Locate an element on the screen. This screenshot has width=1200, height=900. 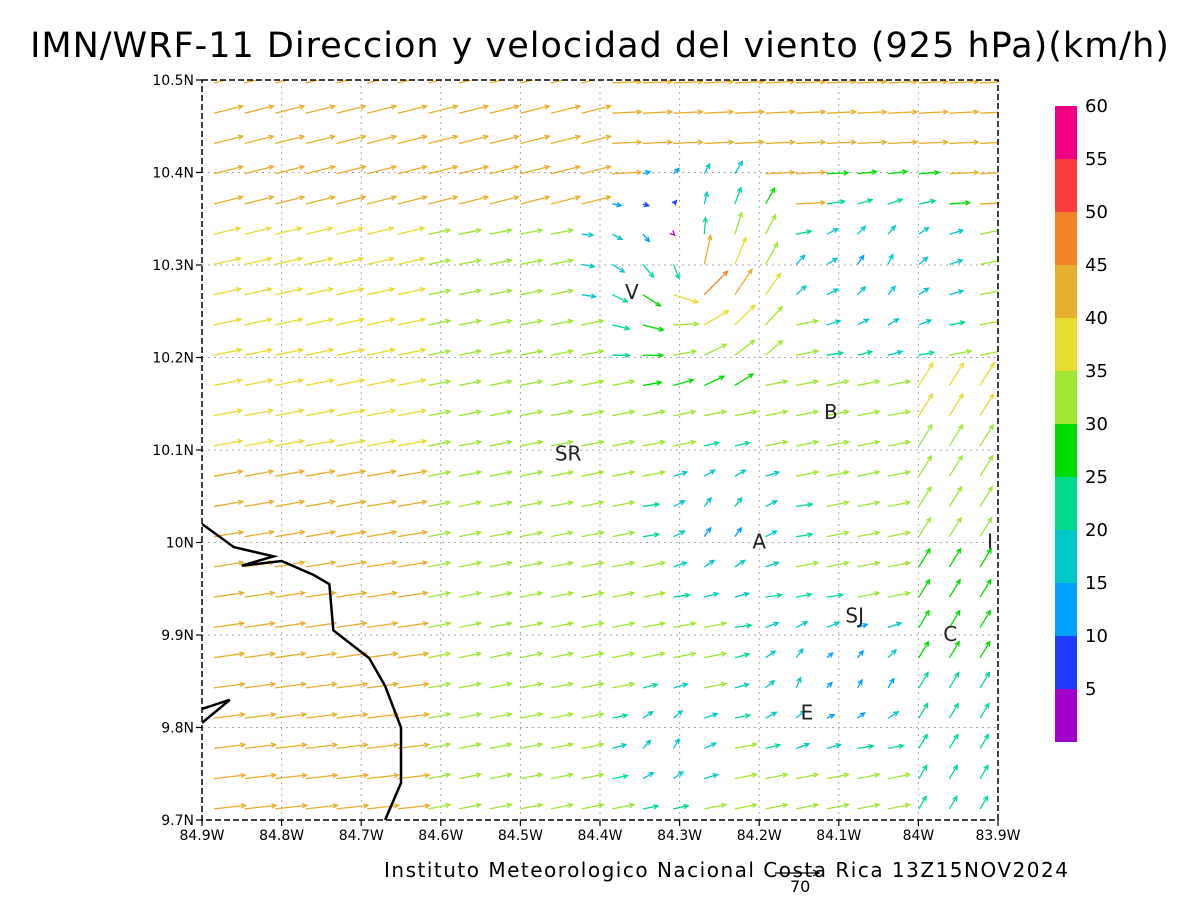
legend-label: 40 is located at coordinates (1096, 318).